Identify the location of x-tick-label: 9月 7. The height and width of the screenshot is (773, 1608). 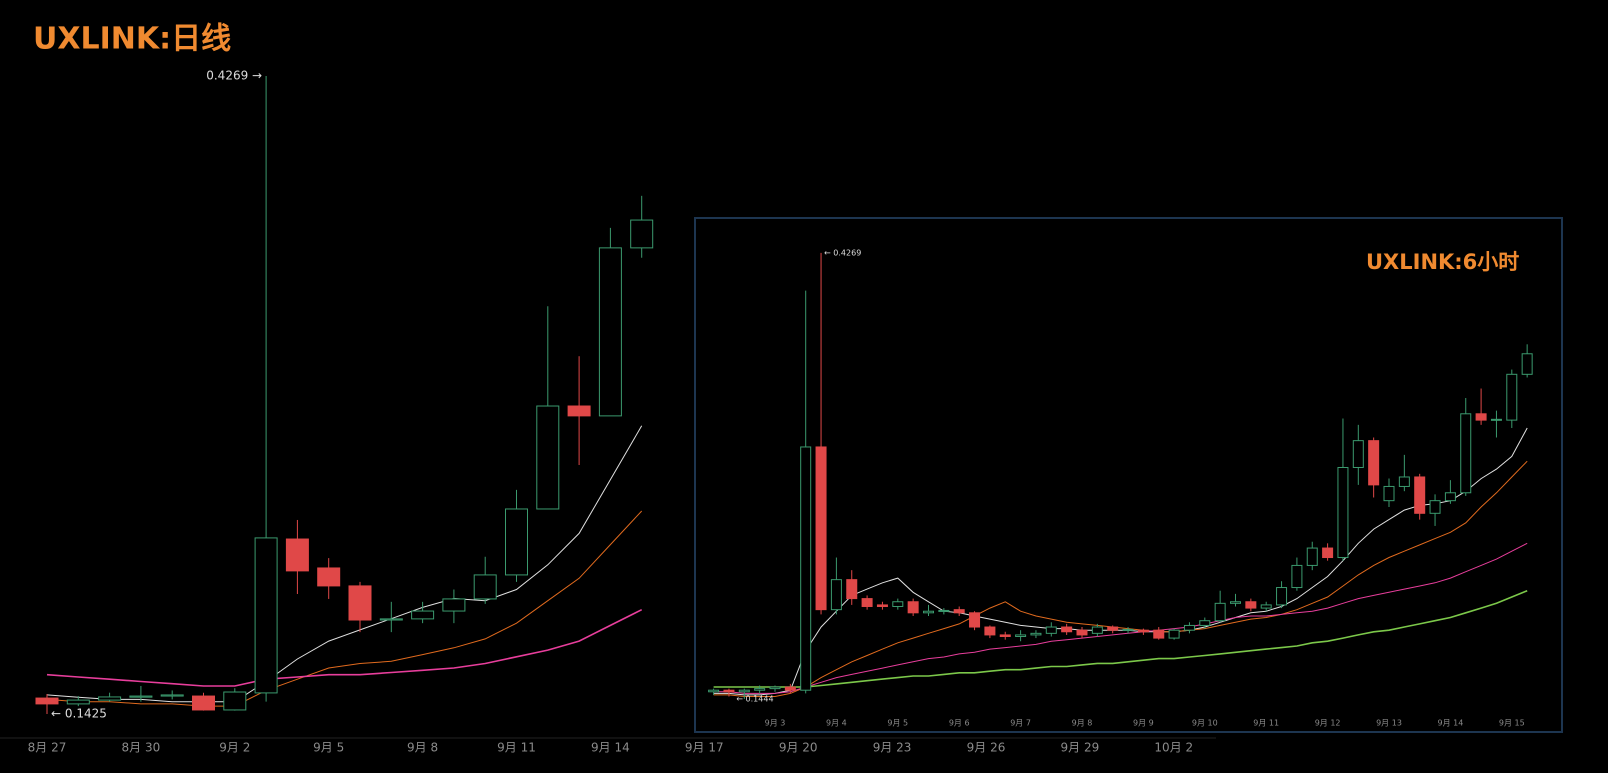
(1020, 723).